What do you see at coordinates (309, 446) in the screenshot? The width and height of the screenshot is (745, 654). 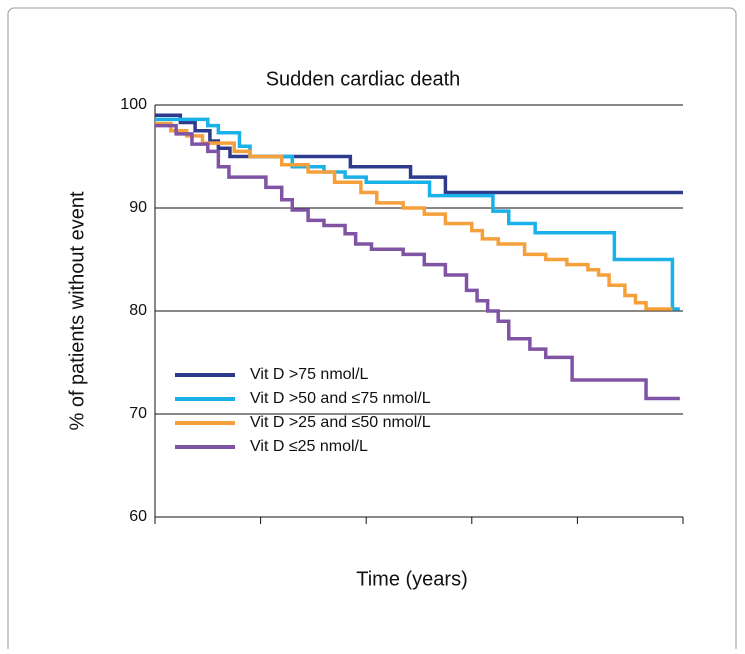 I see `legend-label: Vit D ≤25 nmol/L` at bounding box center [309, 446].